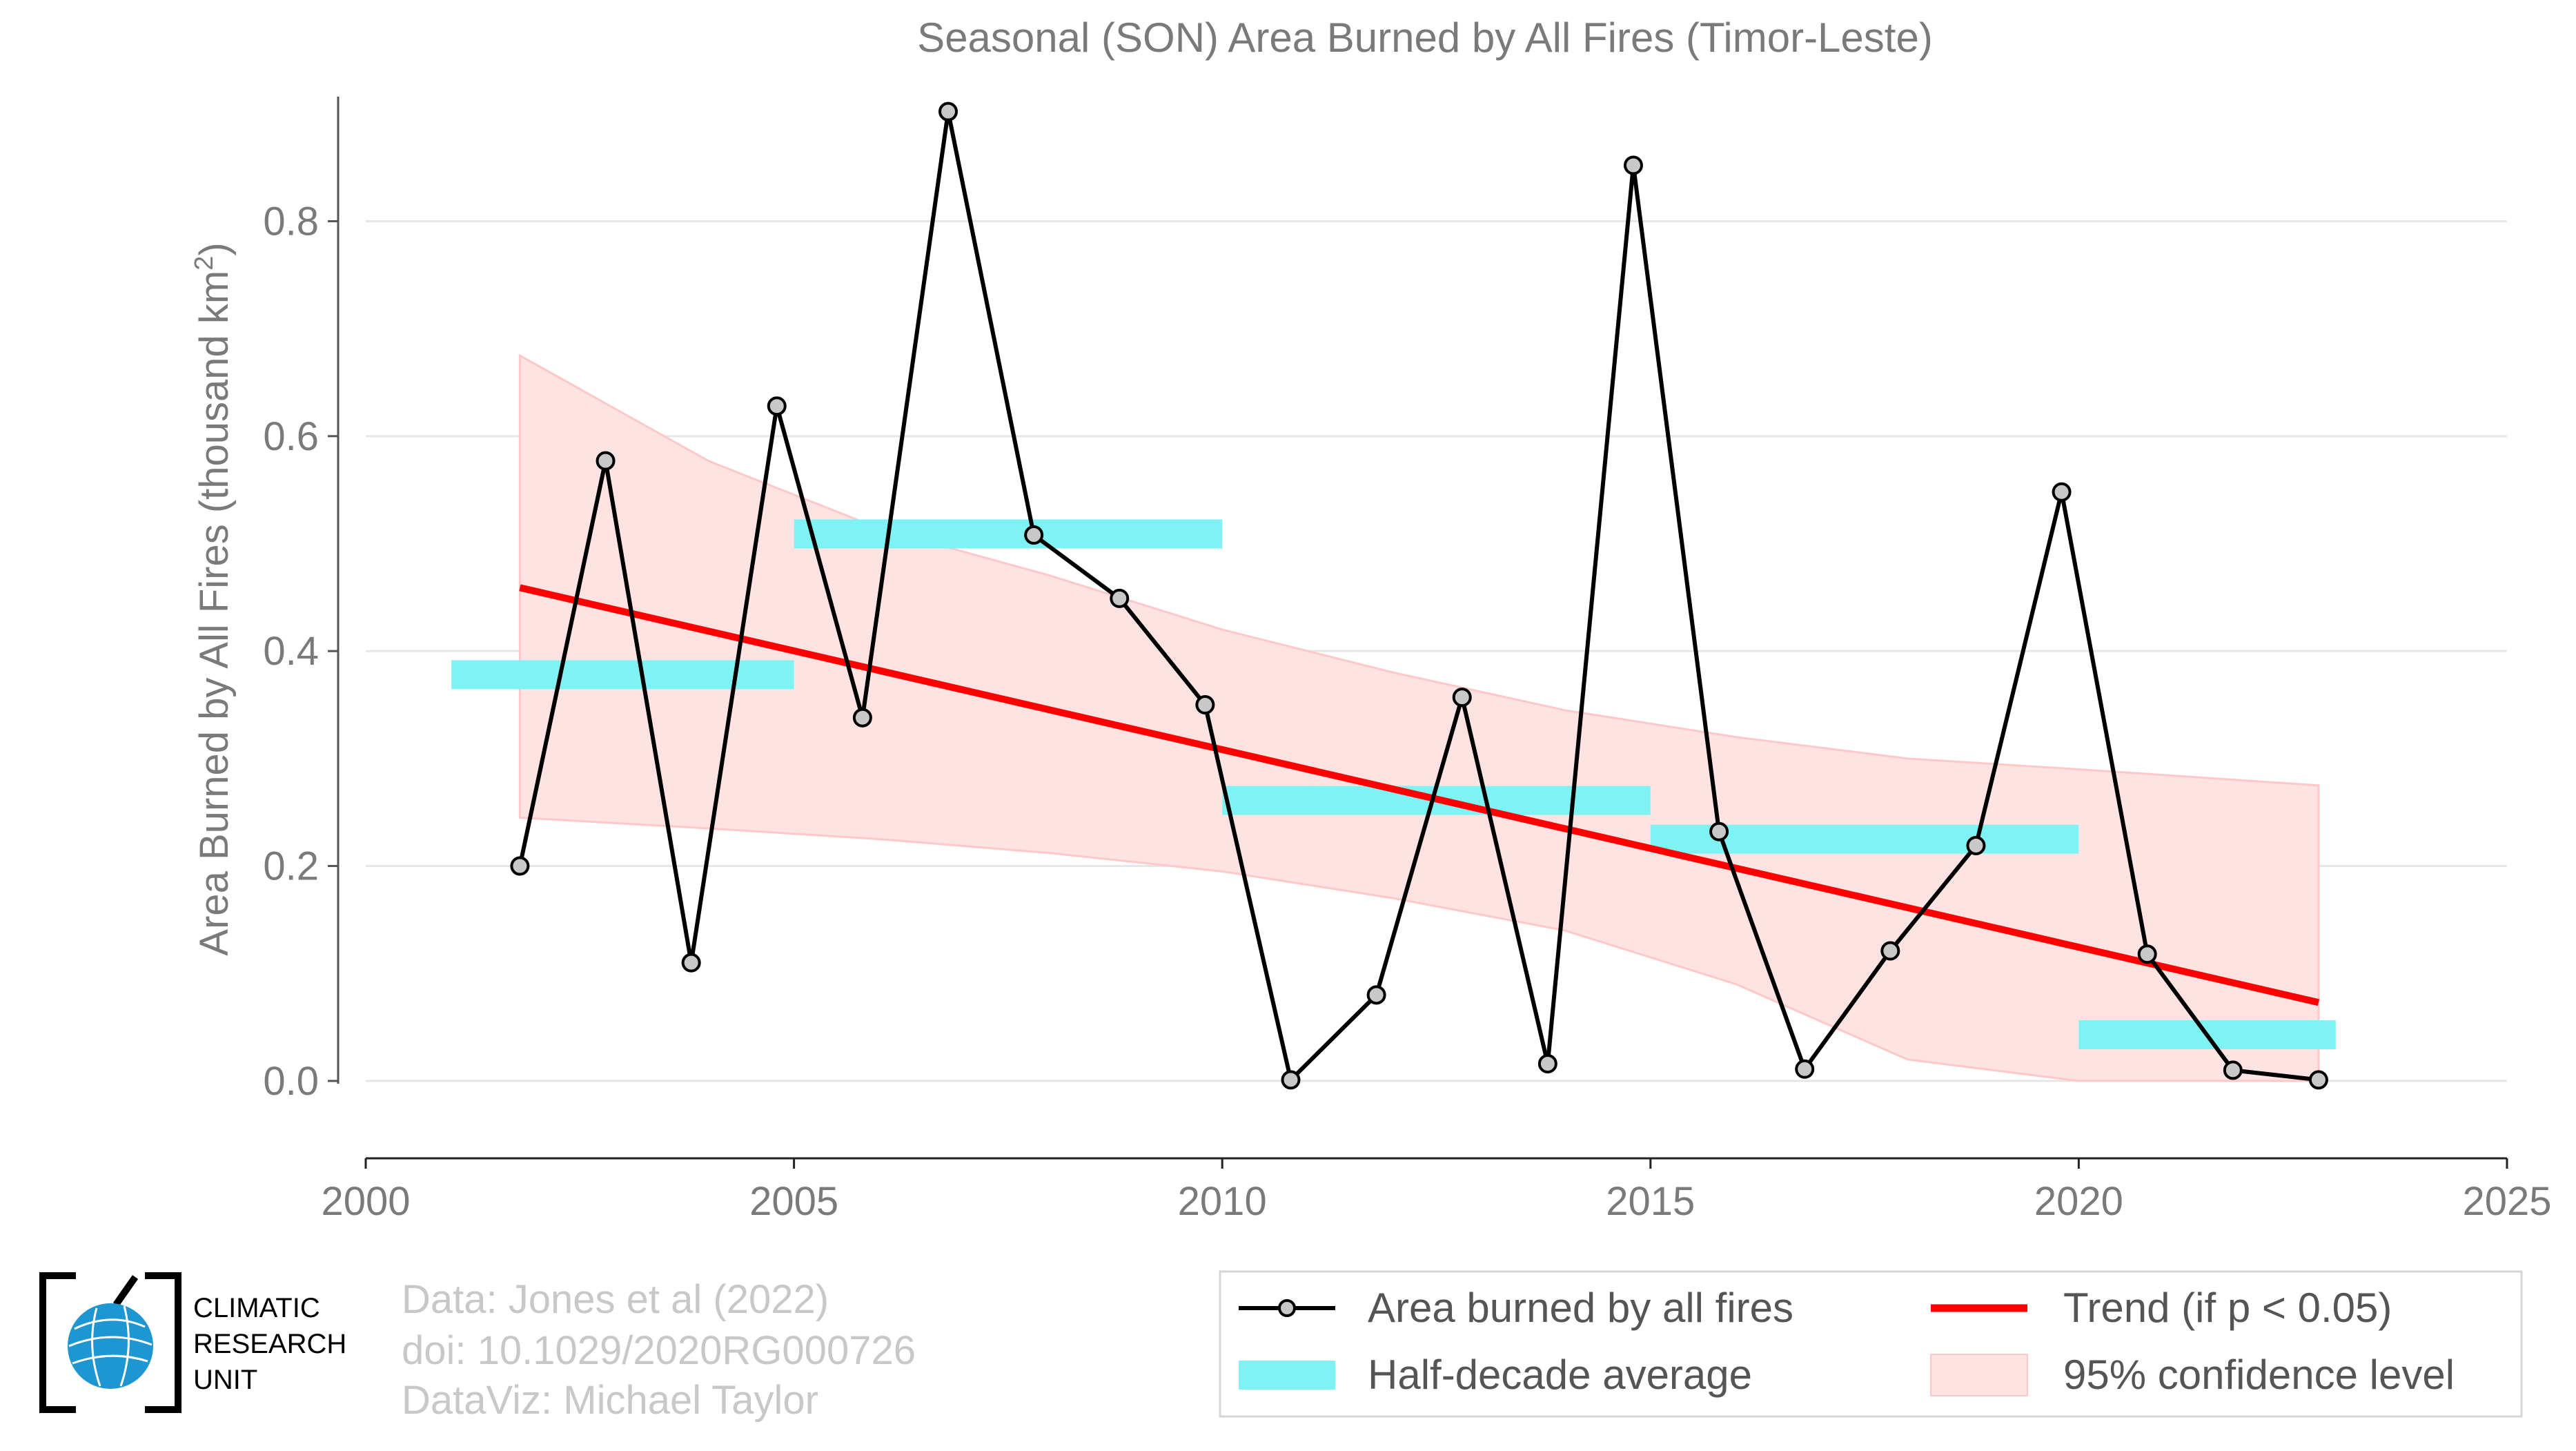  Describe the element at coordinates (110, 1346) in the screenshot. I see `globe-icon` at that location.